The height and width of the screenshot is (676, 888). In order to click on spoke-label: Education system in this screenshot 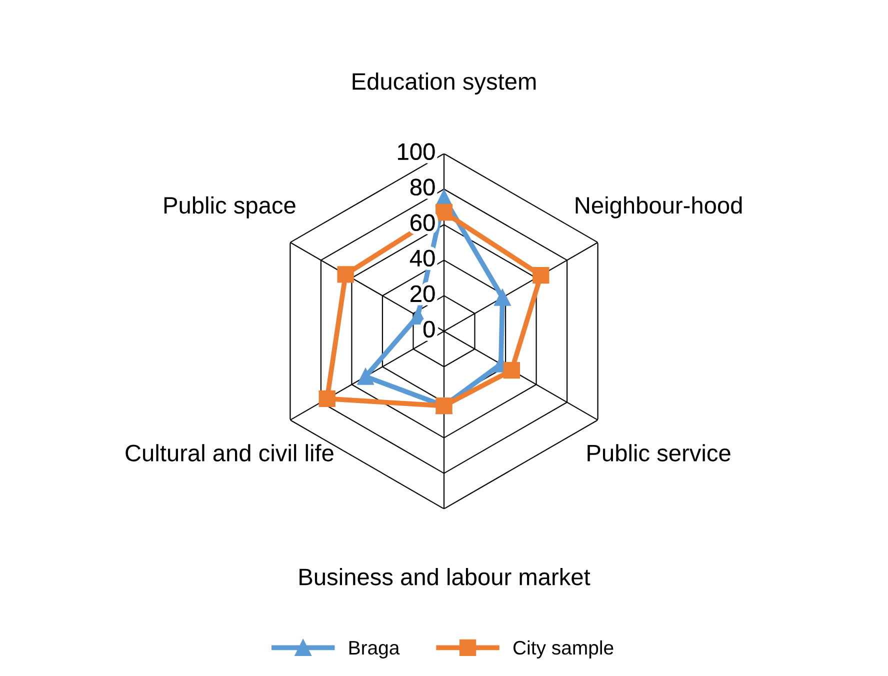, I will do `click(444, 83)`.